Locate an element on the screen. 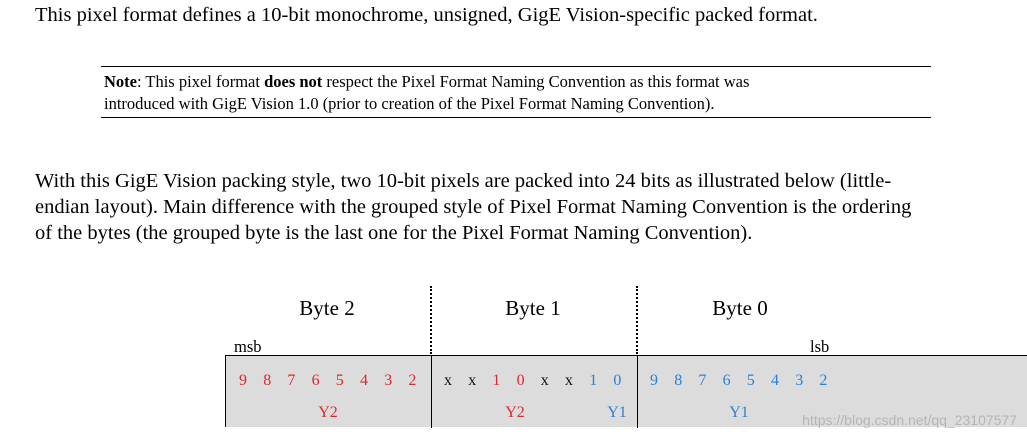  byte-1-header: Byte 1 is located at coordinates (533, 308).